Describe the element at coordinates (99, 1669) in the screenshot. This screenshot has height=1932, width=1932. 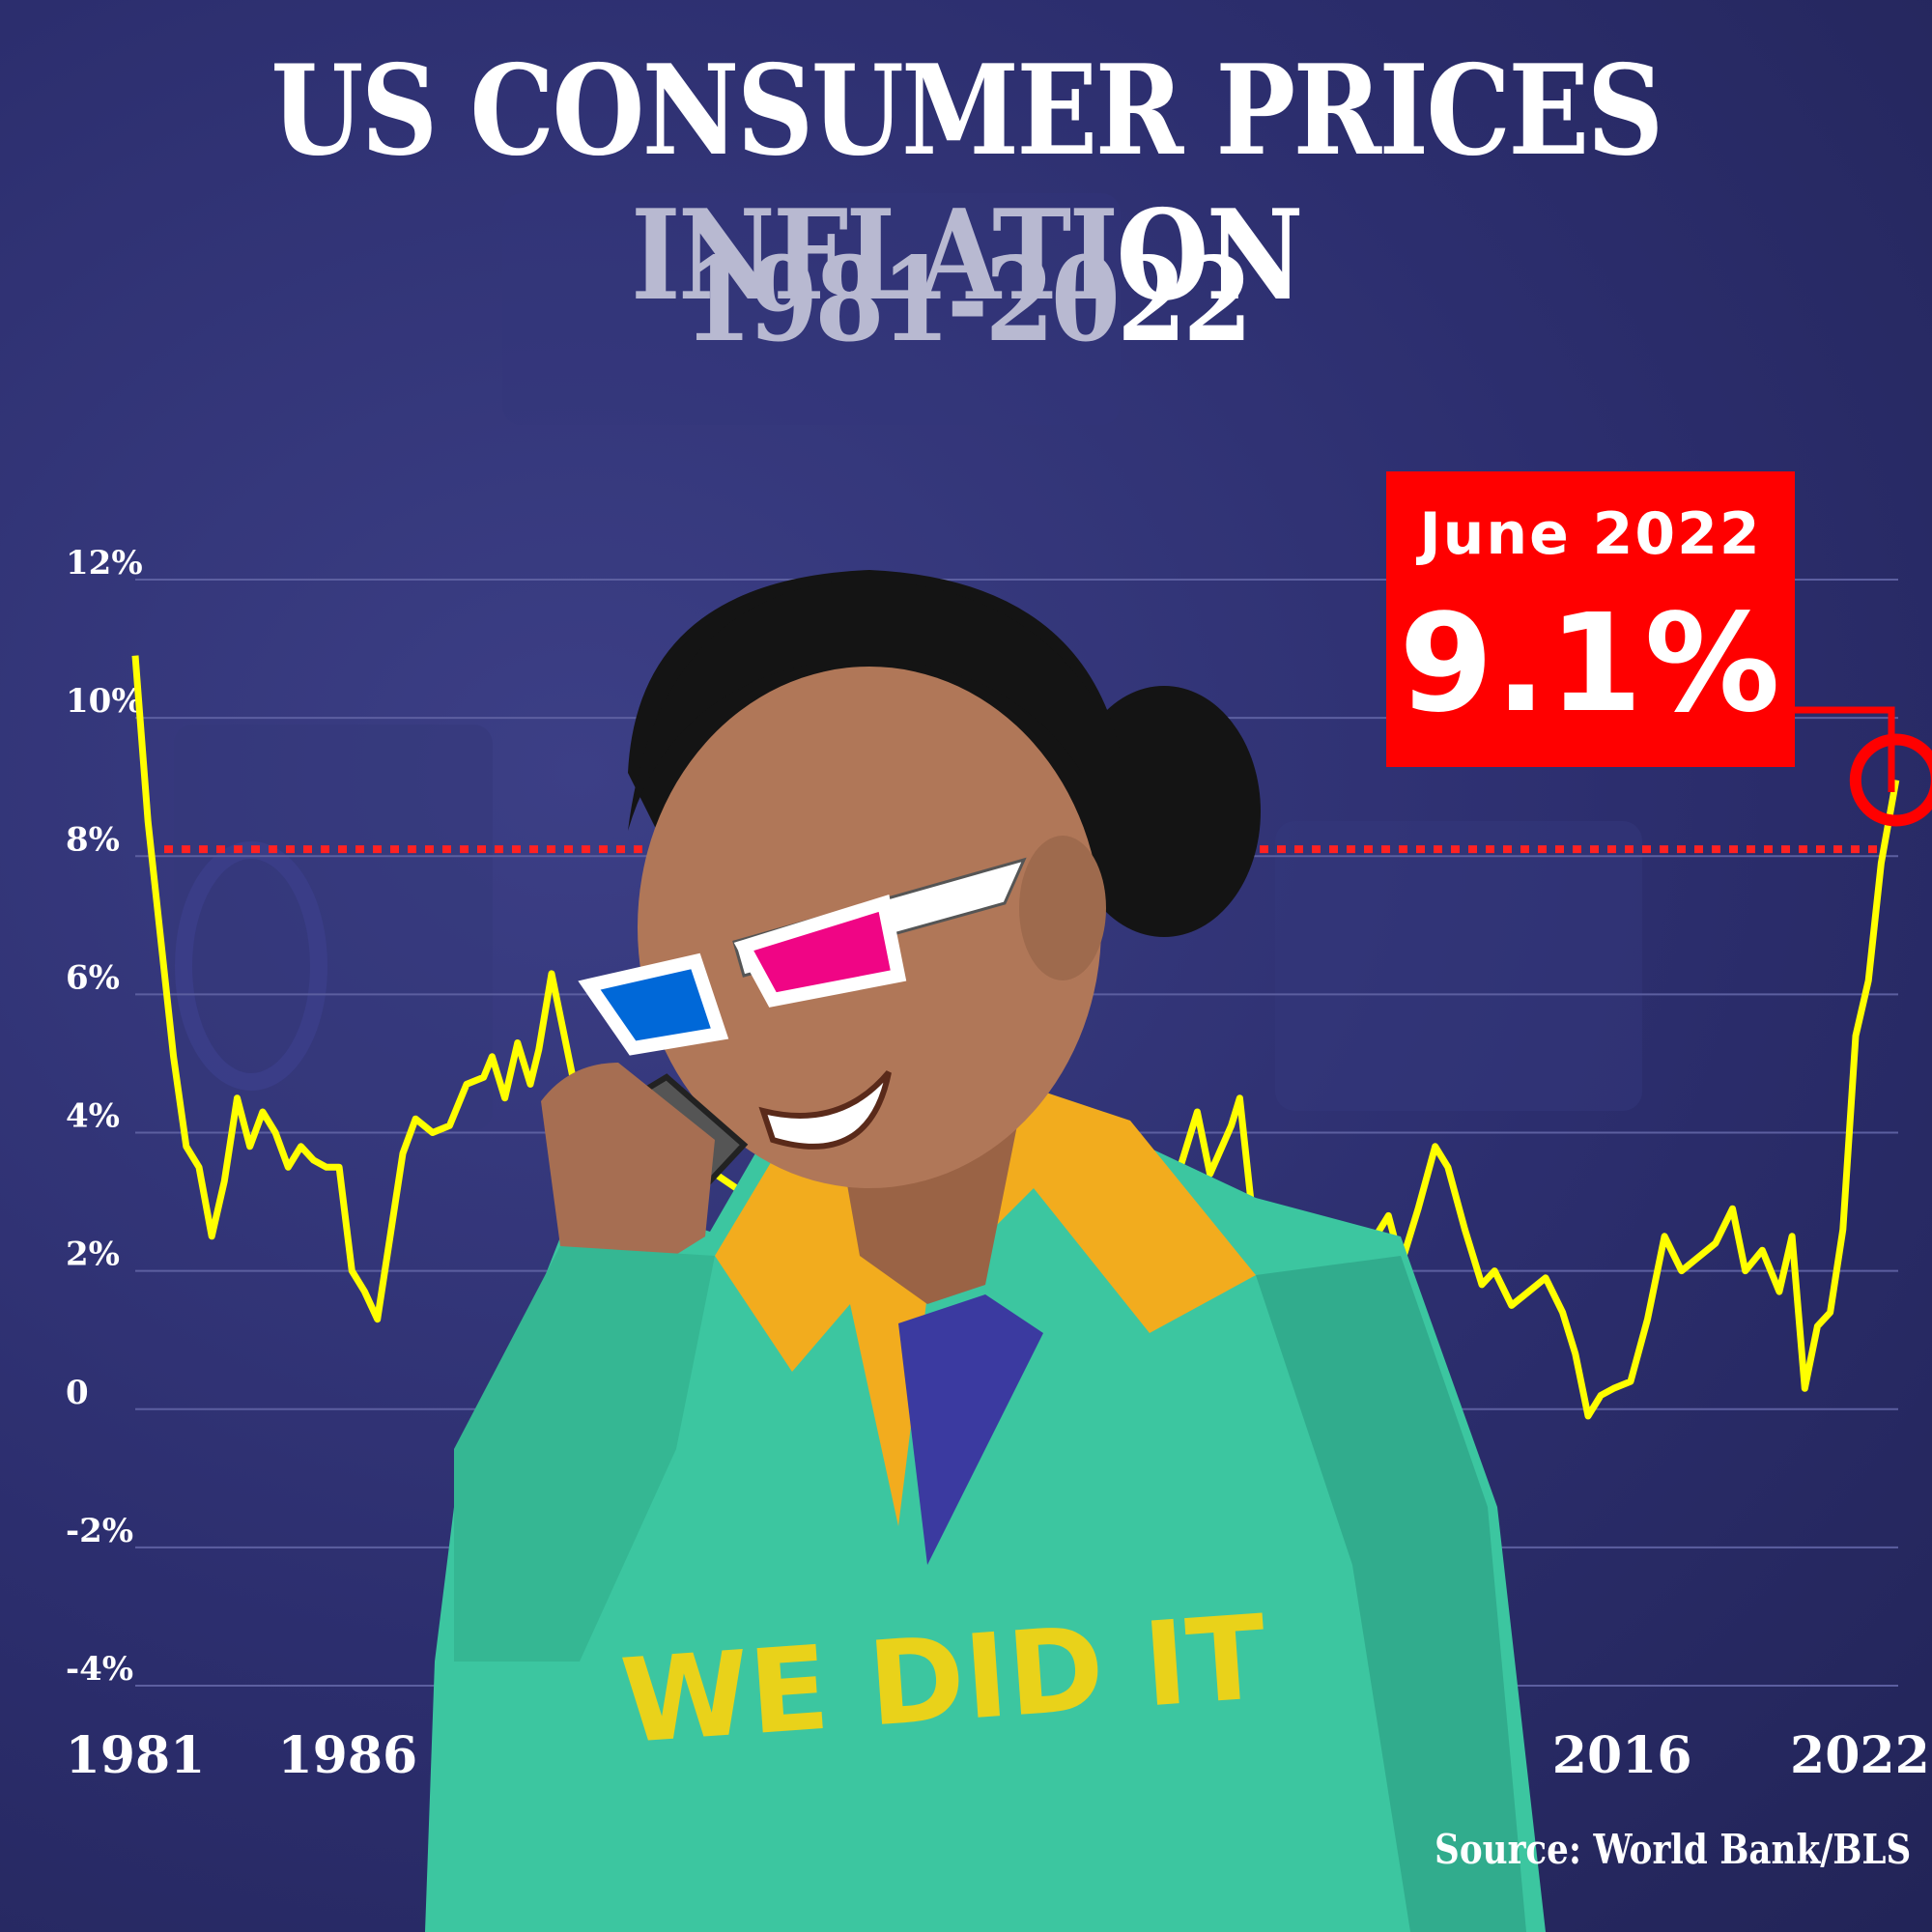
I see `y-tick-label: -4%` at that location.